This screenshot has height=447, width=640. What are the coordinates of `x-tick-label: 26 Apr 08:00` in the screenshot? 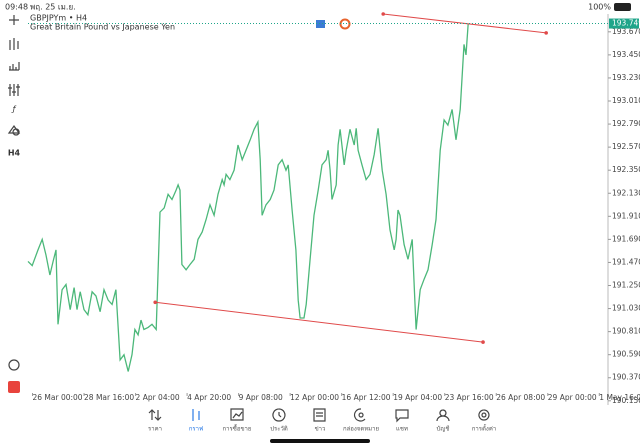 It's located at (520, 397).